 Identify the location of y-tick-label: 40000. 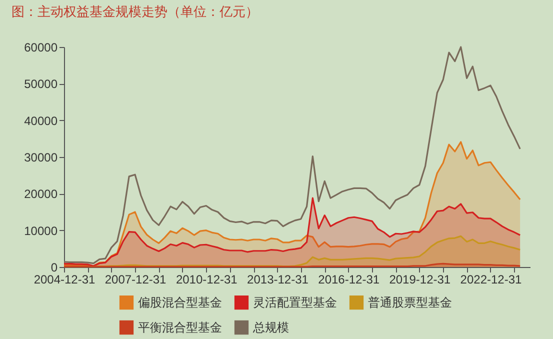
(41, 121).